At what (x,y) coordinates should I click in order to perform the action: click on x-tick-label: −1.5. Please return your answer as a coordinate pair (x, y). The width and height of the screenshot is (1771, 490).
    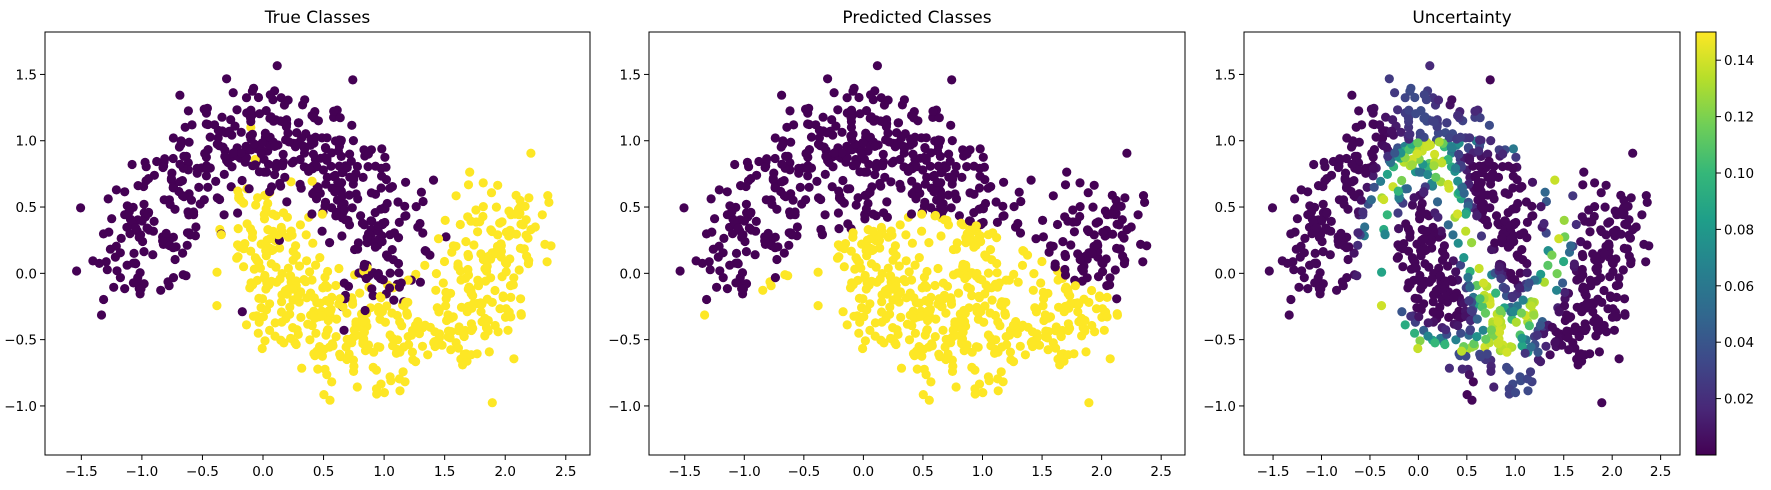
    Looking at the image, I should click on (81, 472).